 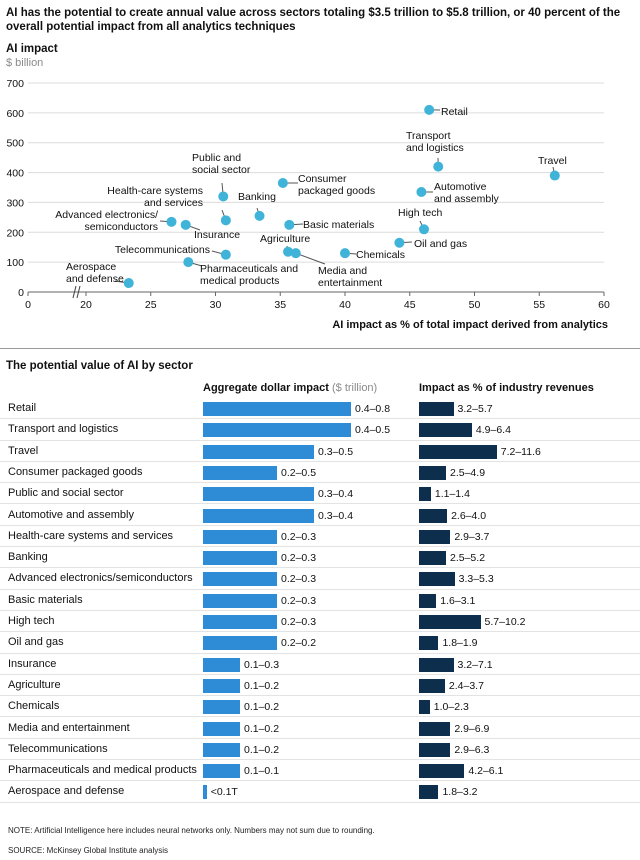 What do you see at coordinates (380, 255) in the screenshot?
I see `point-label-chemicals: Chemicals` at bounding box center [380, 255].